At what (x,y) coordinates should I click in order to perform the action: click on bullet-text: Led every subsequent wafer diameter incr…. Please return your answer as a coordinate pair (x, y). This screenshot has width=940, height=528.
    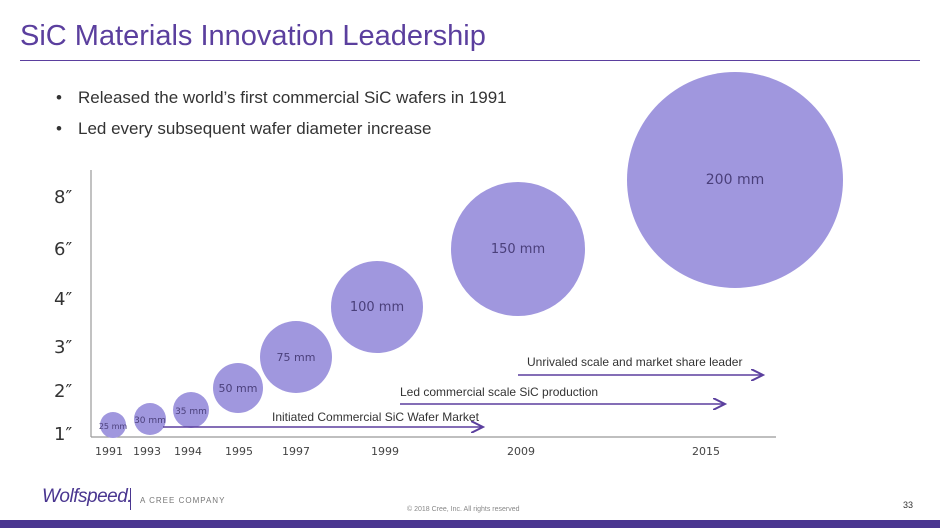
    Looking at the image, I should click on (255, 128).